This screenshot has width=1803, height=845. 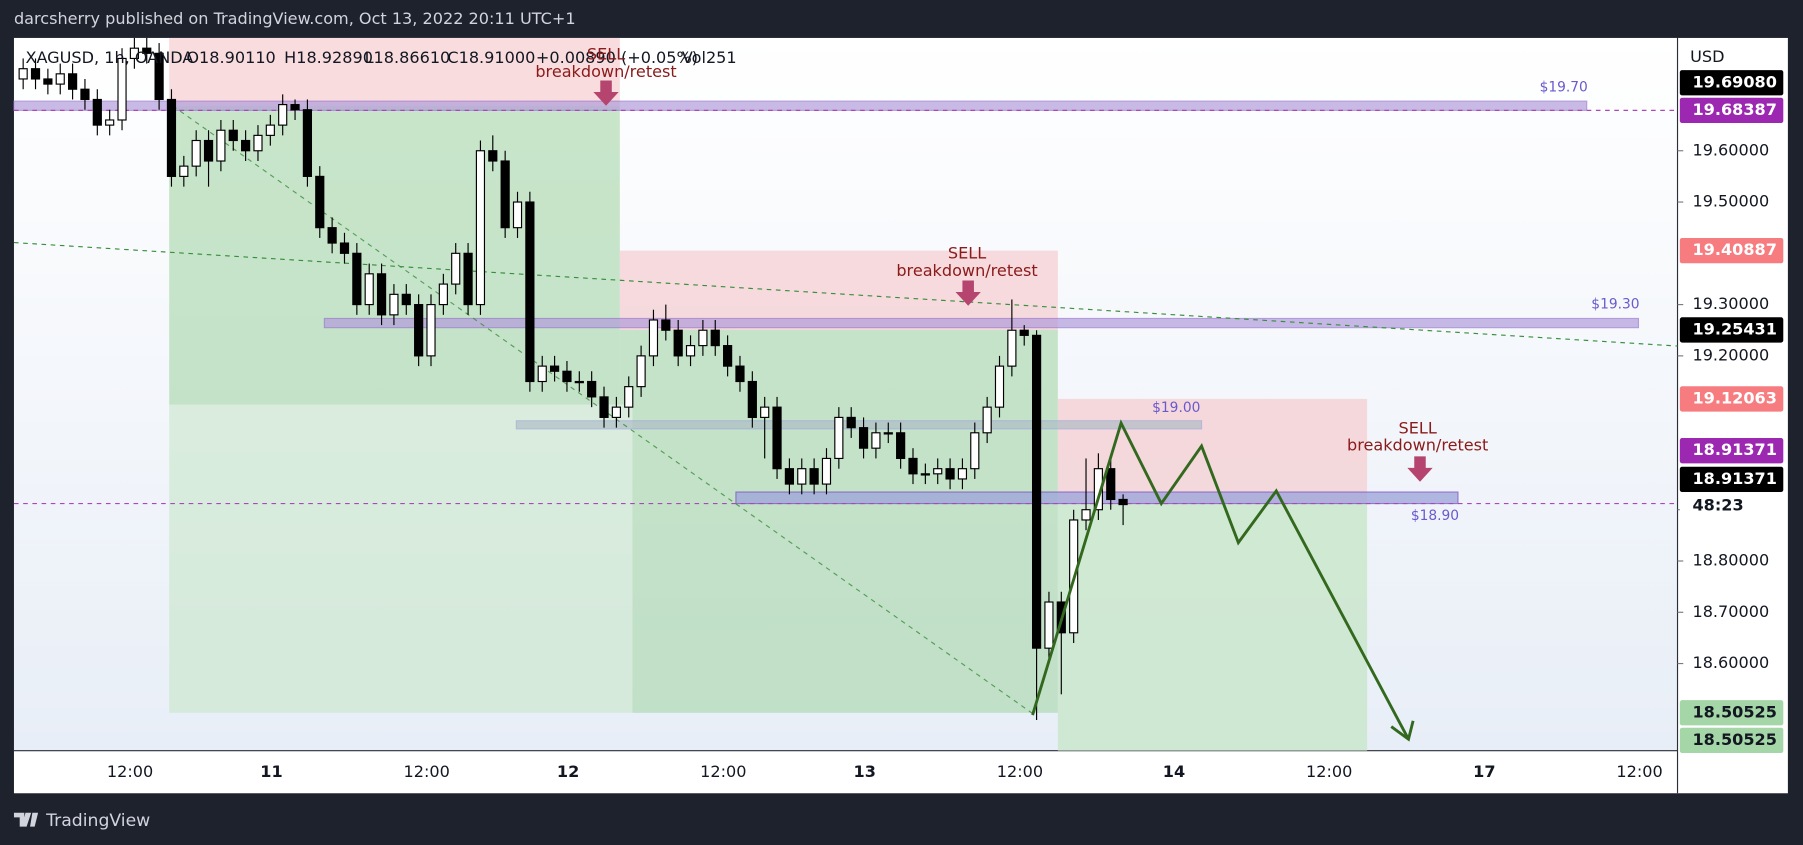 What do you see at coordinates (109, 57) in the screenshot?
I see `legend-symbol: XAGUSD, 1h, OANDA` at bounding box center [109, 57].